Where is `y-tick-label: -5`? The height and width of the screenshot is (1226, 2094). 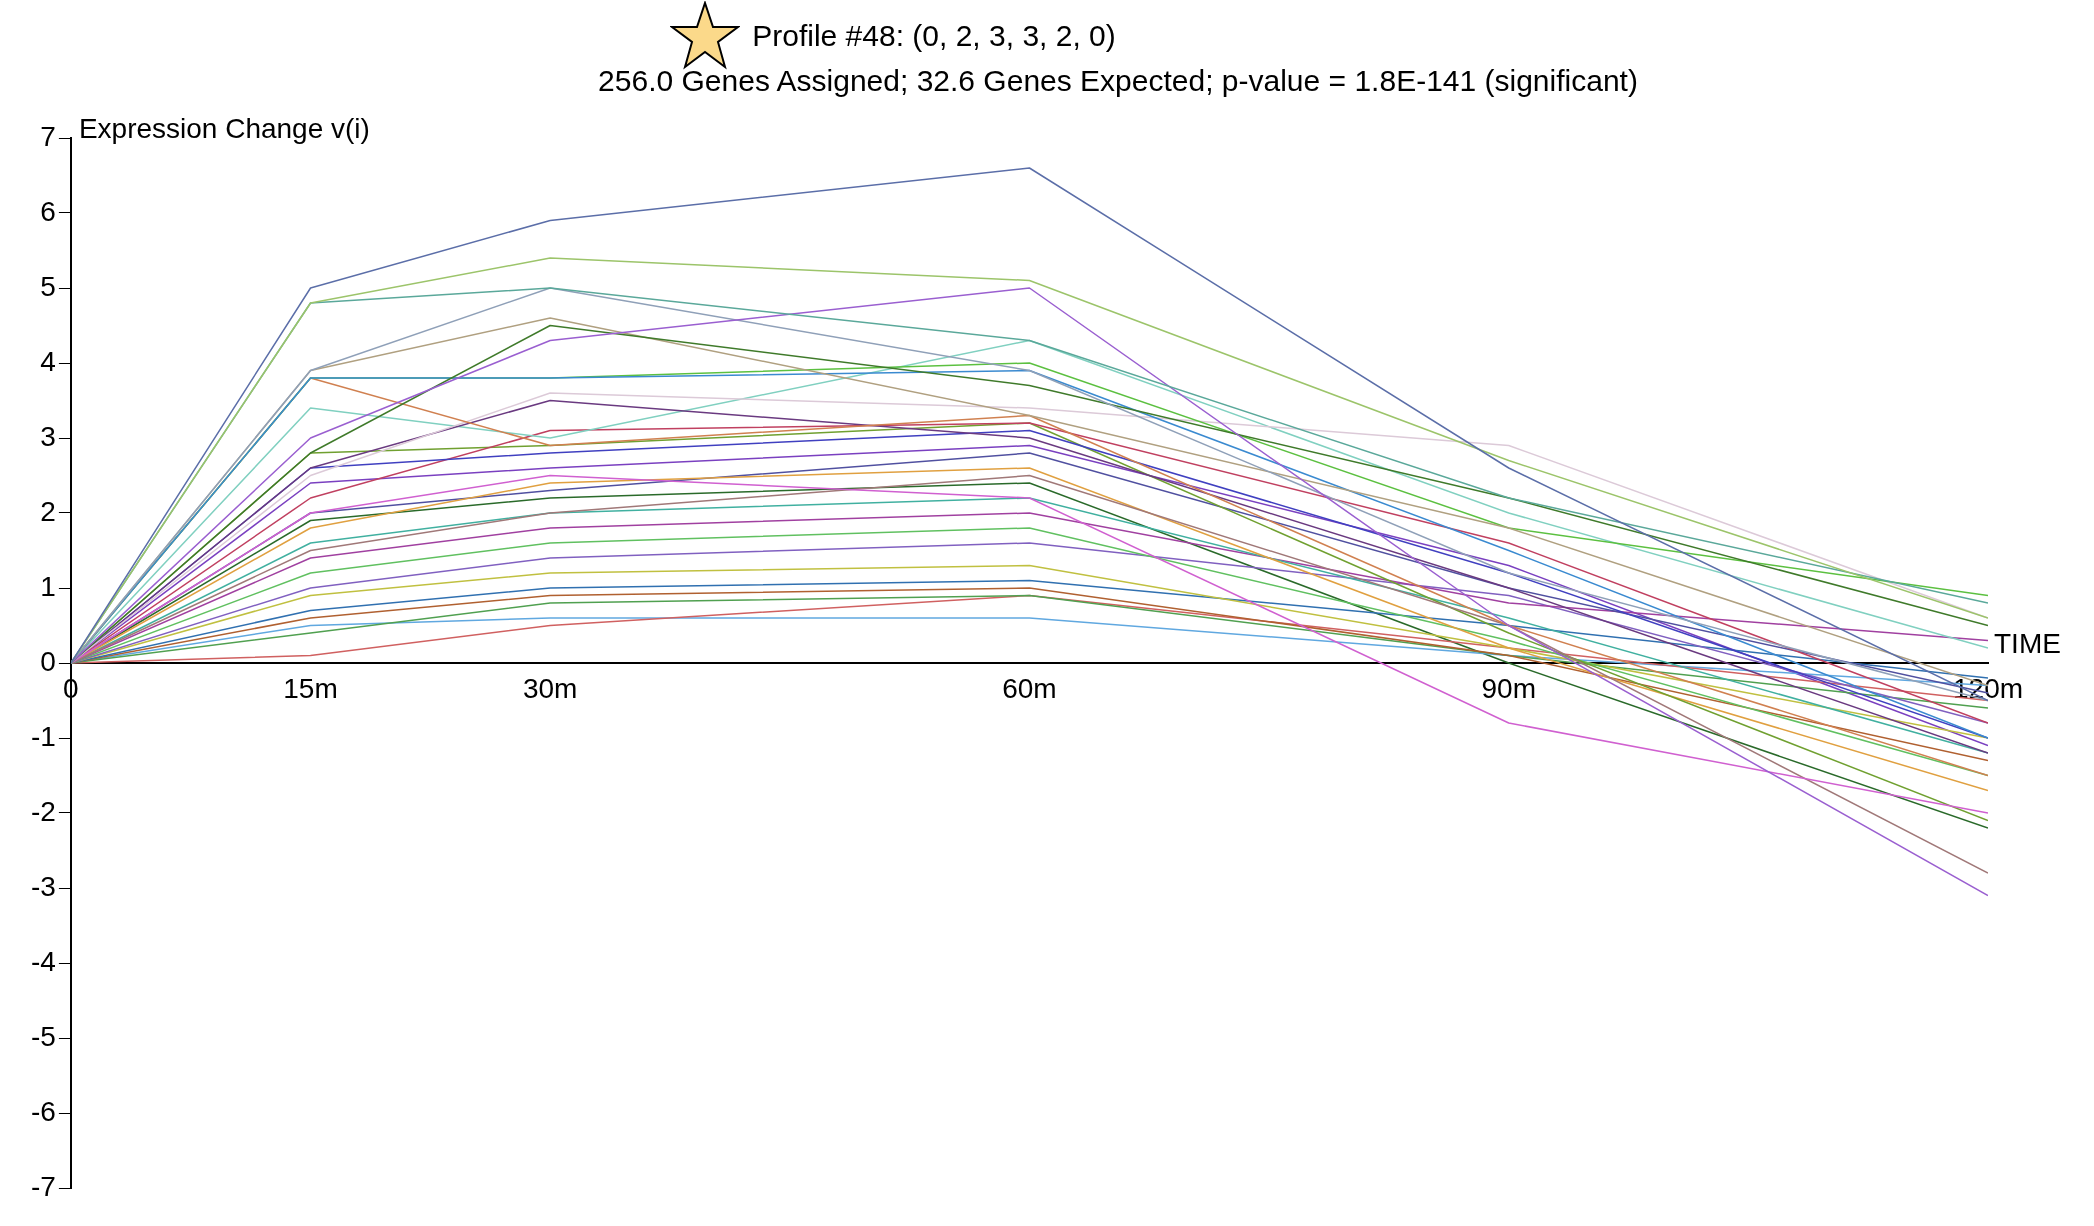 y-tick-label: -5 is located at coordinates (43, 1036).